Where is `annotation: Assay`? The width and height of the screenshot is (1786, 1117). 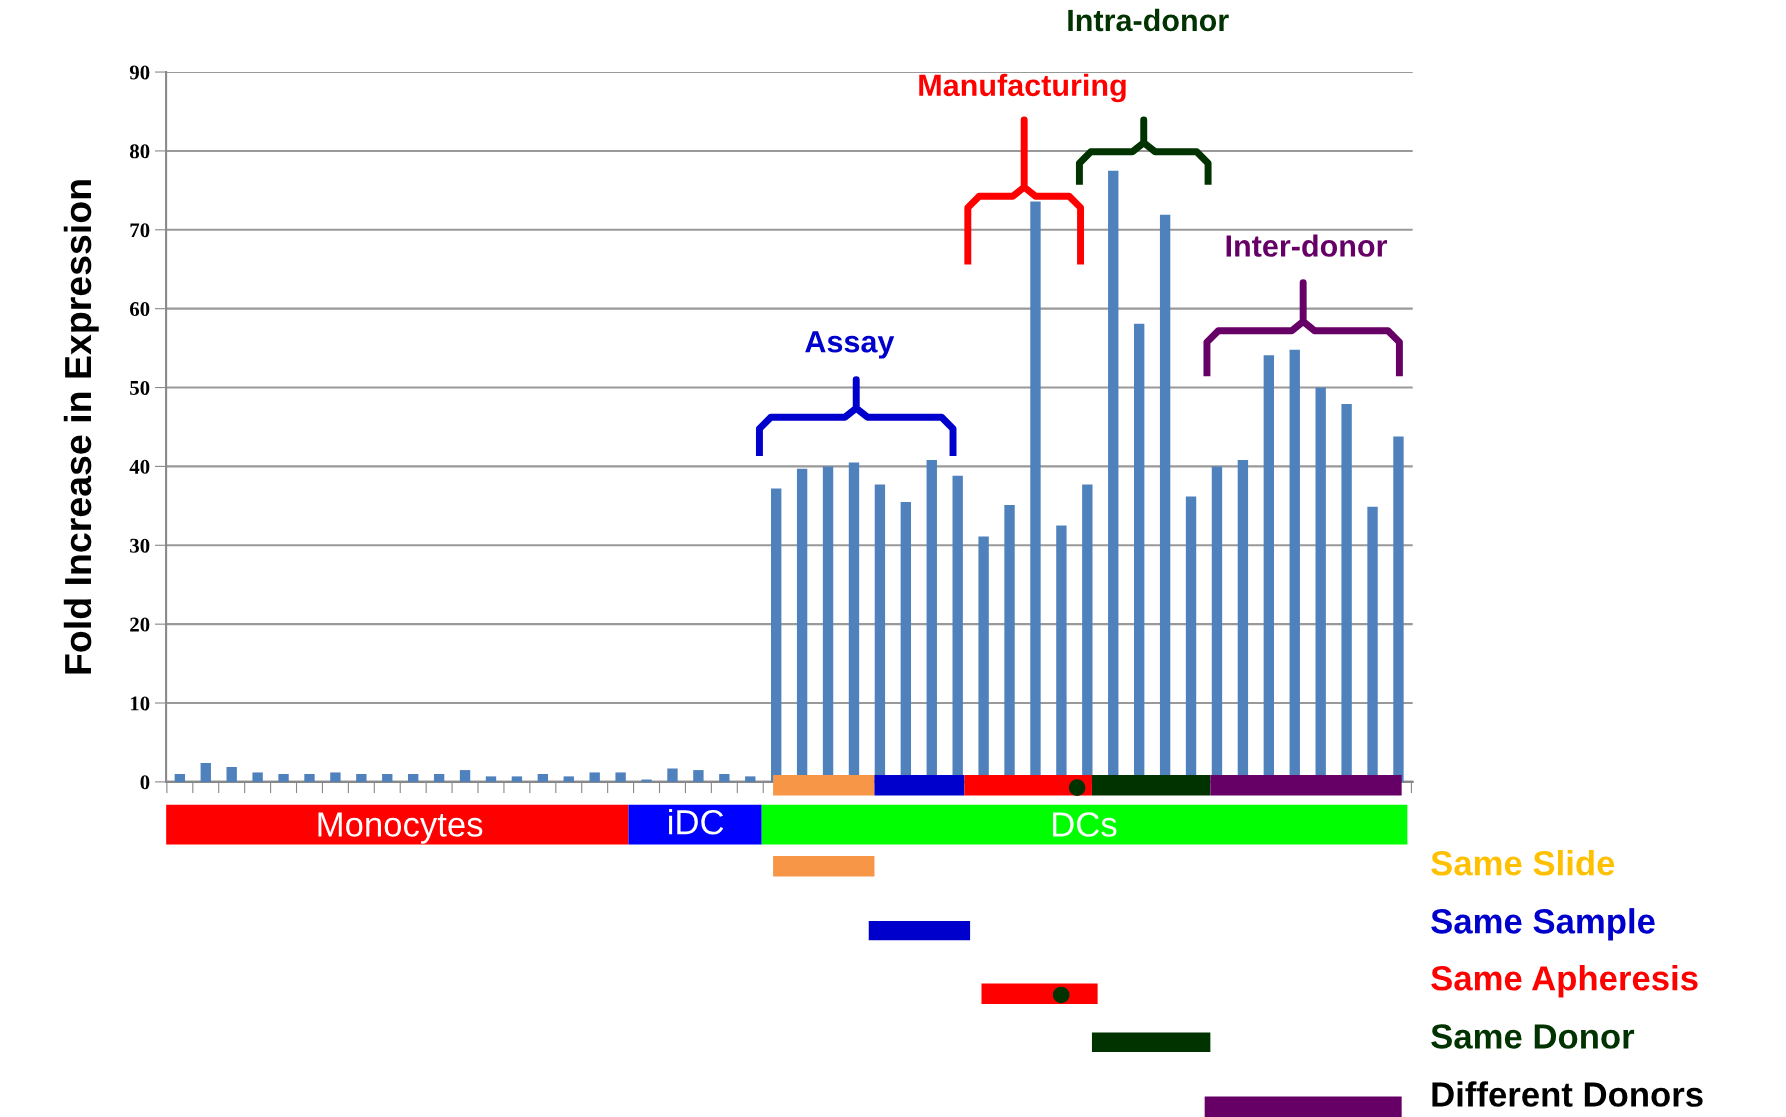
annotation: Assay is located at coordinates (850, 345).